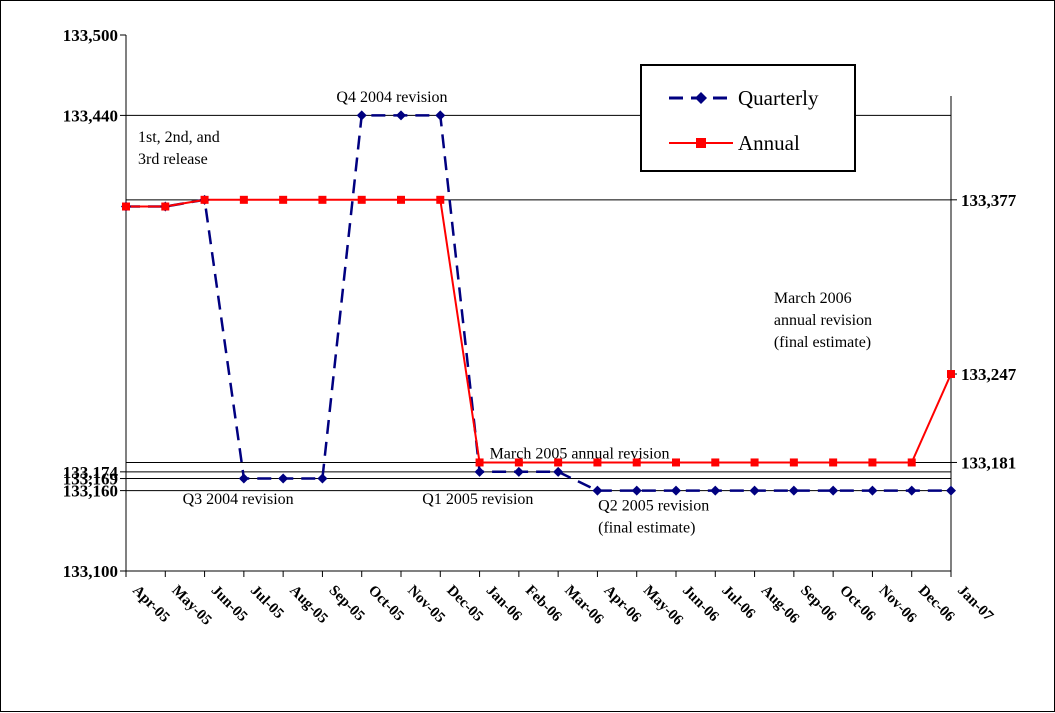 Image resolution: width=1055 pixels, height=713 pixels. What do you see at coordinates (738, 603) in the screenshot?
I see `x-tick-label: Jul-06` at bounding box center [738, 603].